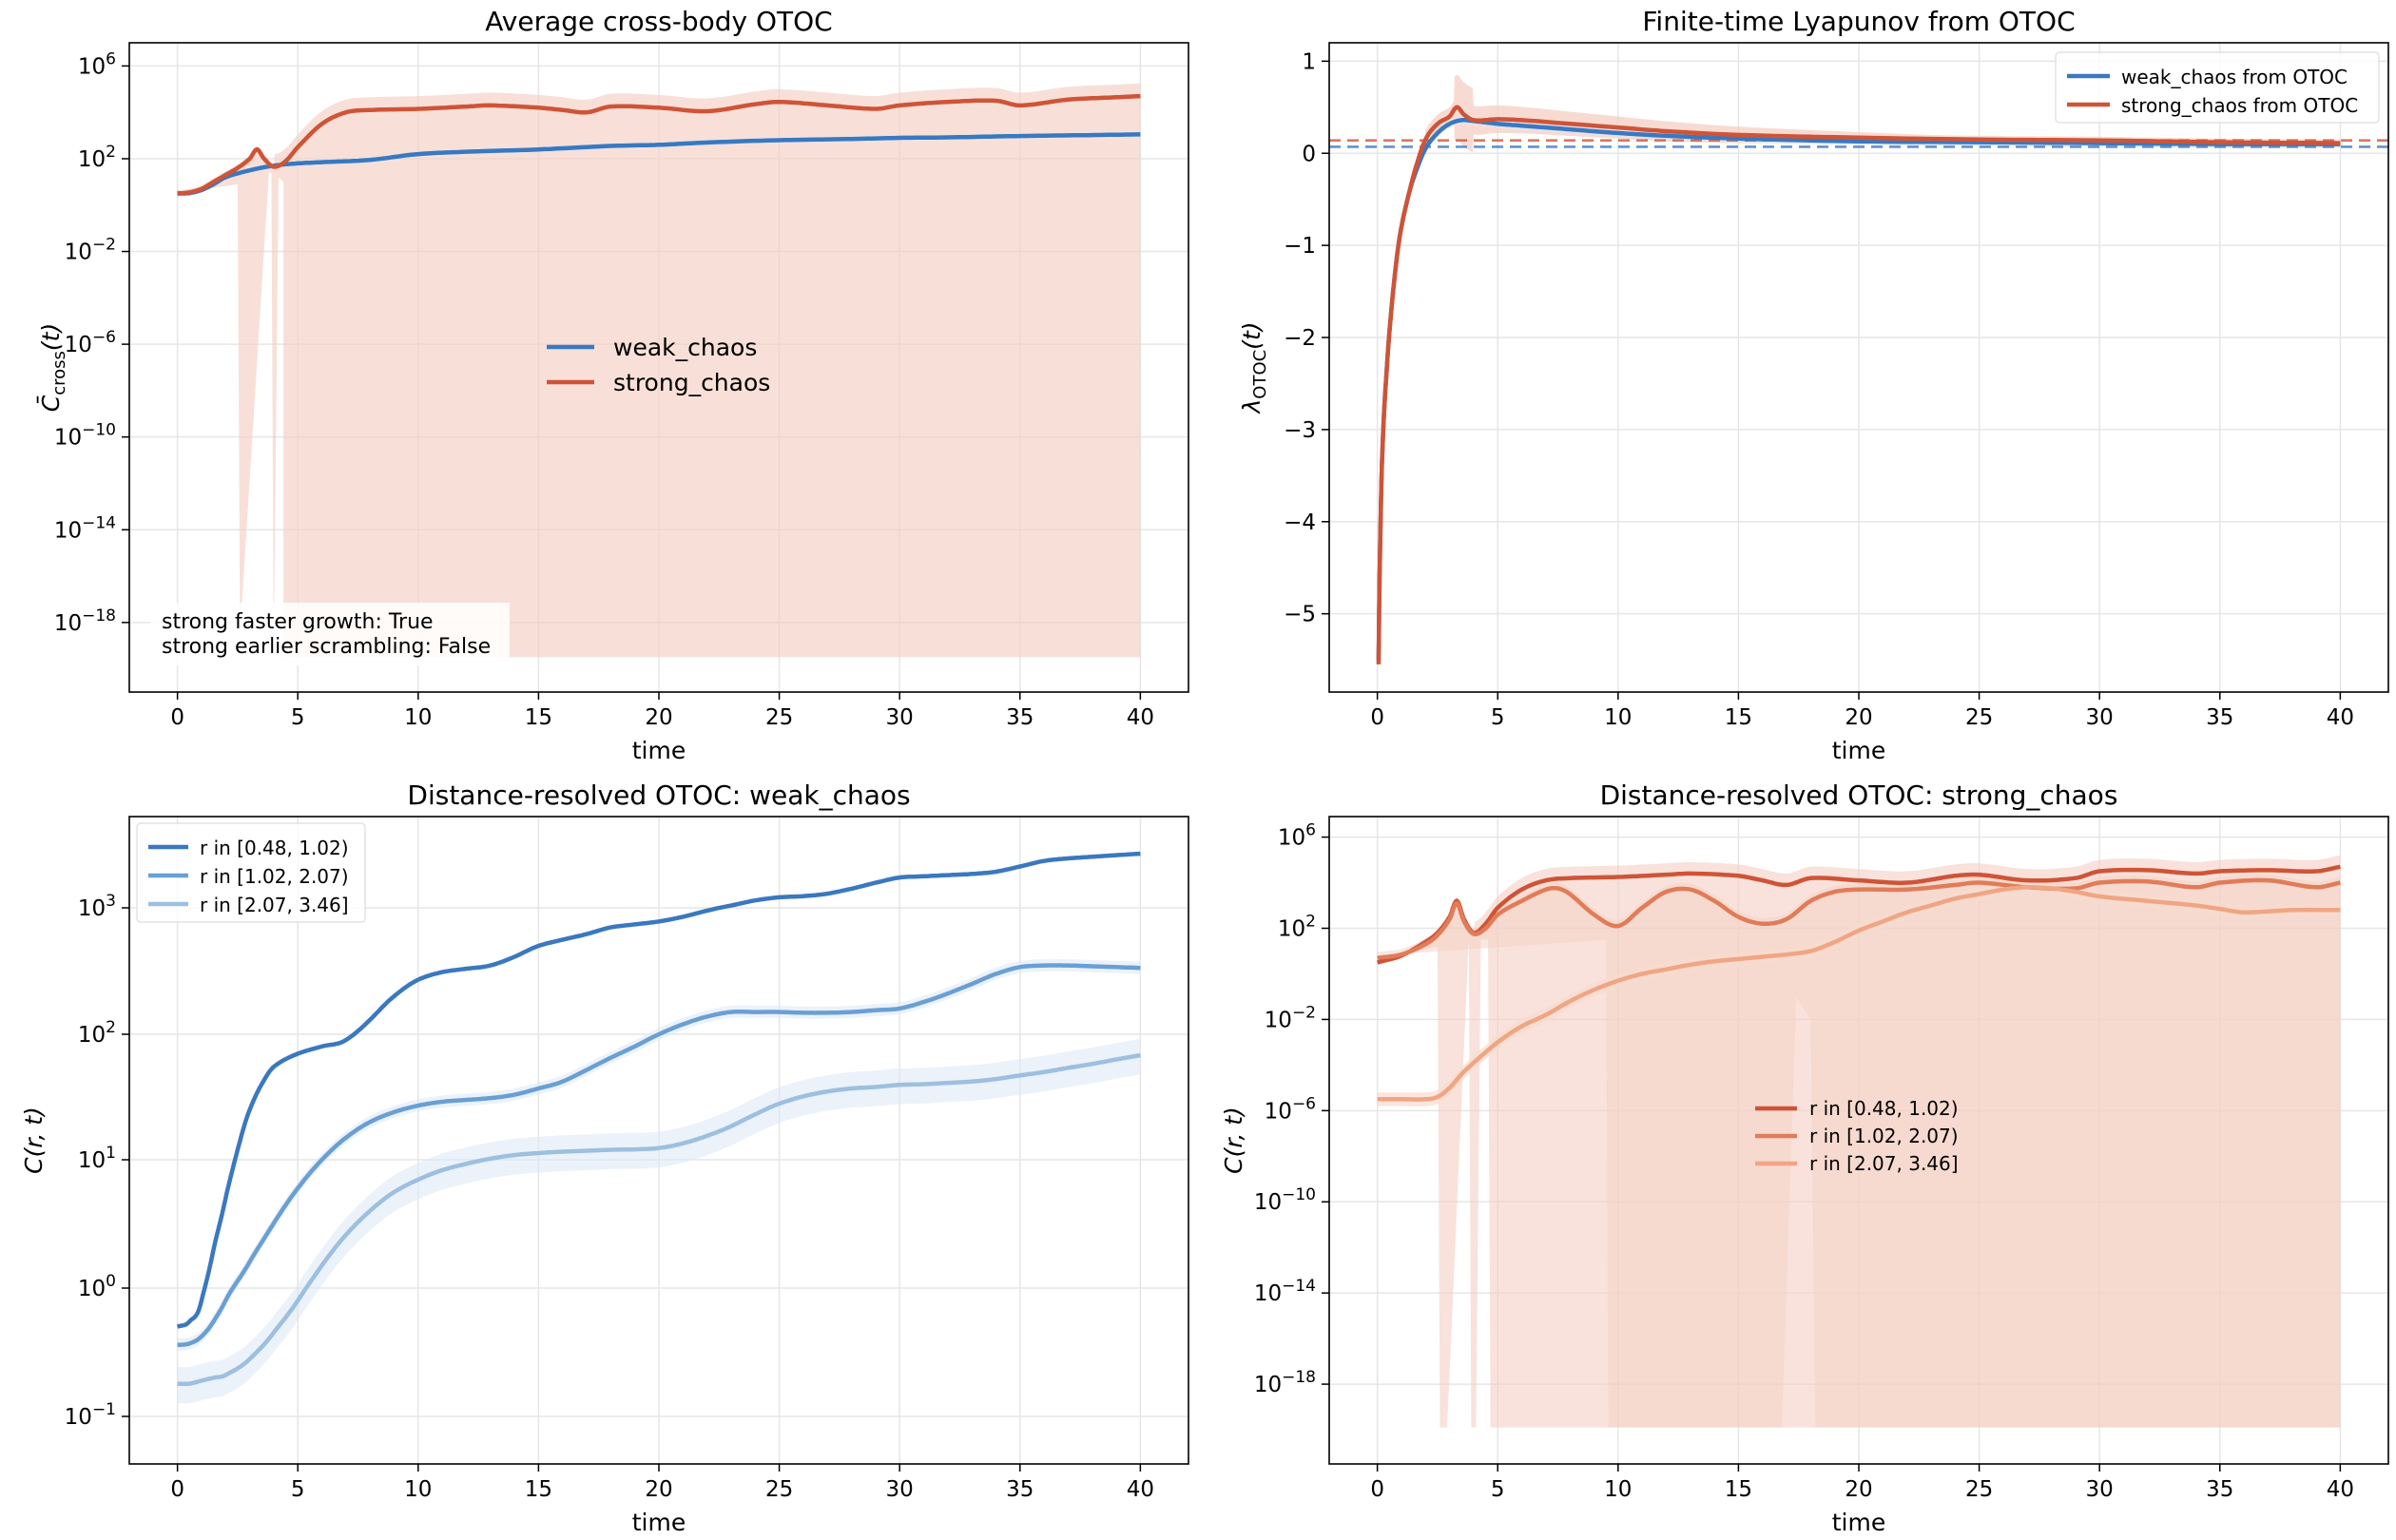 Image resolution: width=2396 pixels, height=1540 pixels. I want to click on legend: weak_chaos strong_chaos, so click(658, 365).